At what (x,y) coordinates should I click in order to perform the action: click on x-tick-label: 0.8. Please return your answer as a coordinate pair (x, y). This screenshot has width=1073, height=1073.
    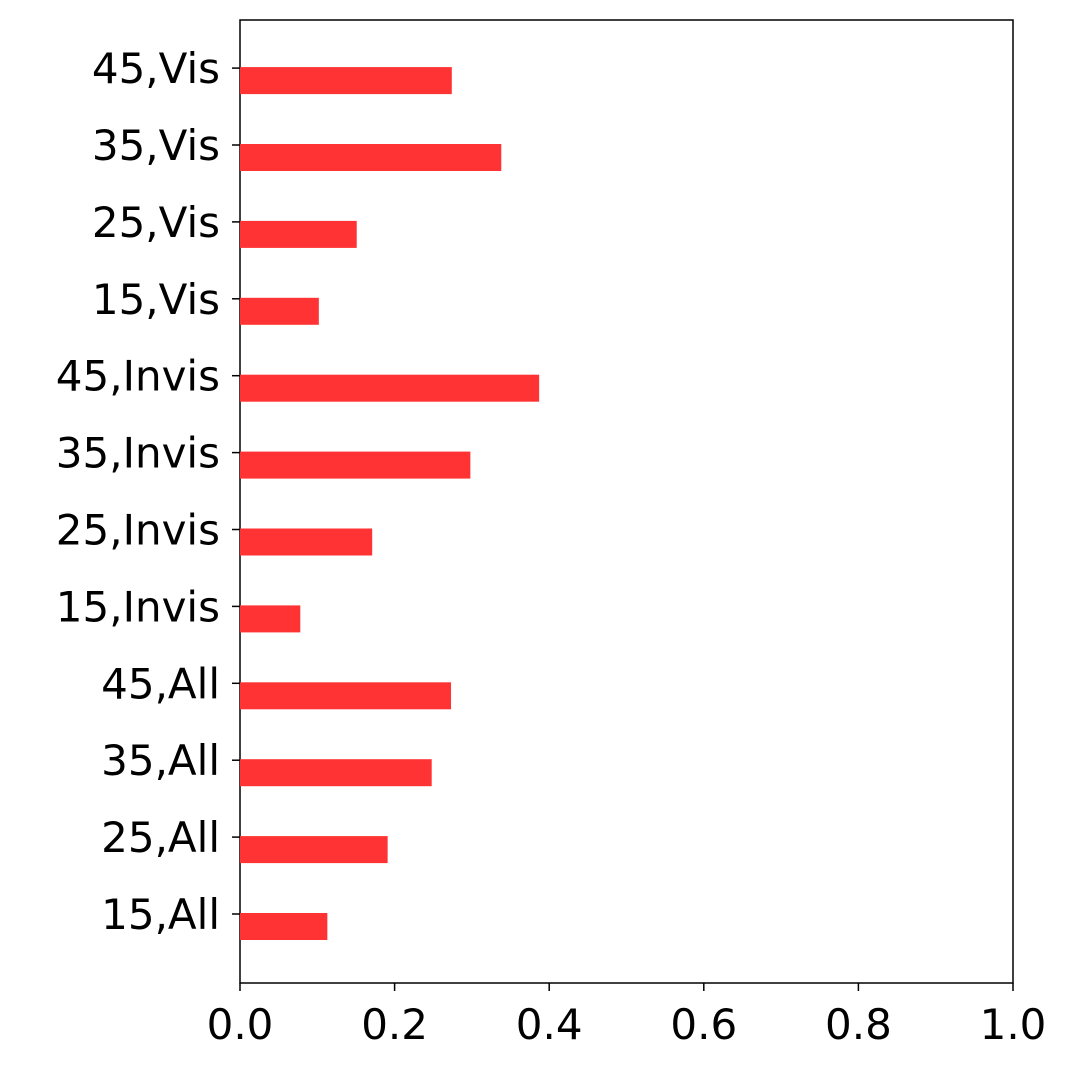
    Looking at the image, I should click on (858, 1024).